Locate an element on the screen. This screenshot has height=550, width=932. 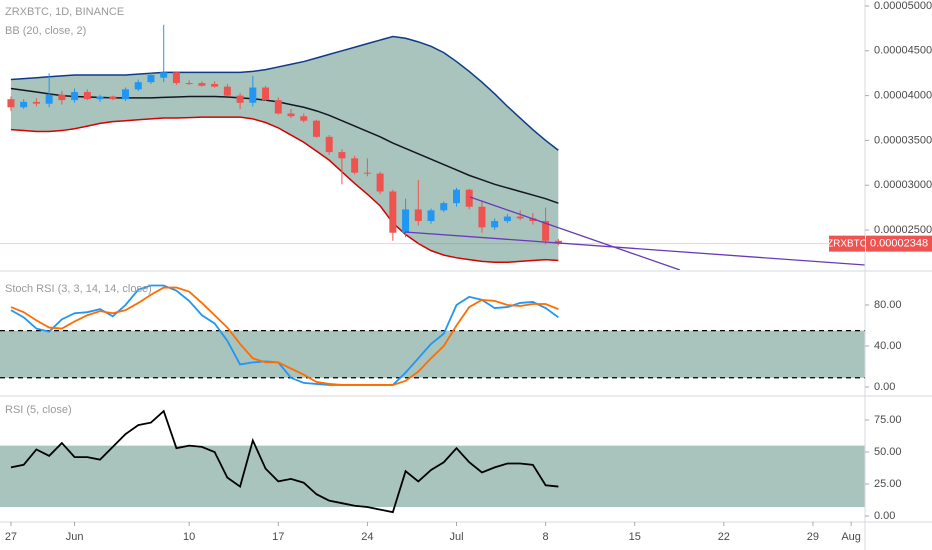
x-tick-label: 29 is located at coordinates (813, 537).